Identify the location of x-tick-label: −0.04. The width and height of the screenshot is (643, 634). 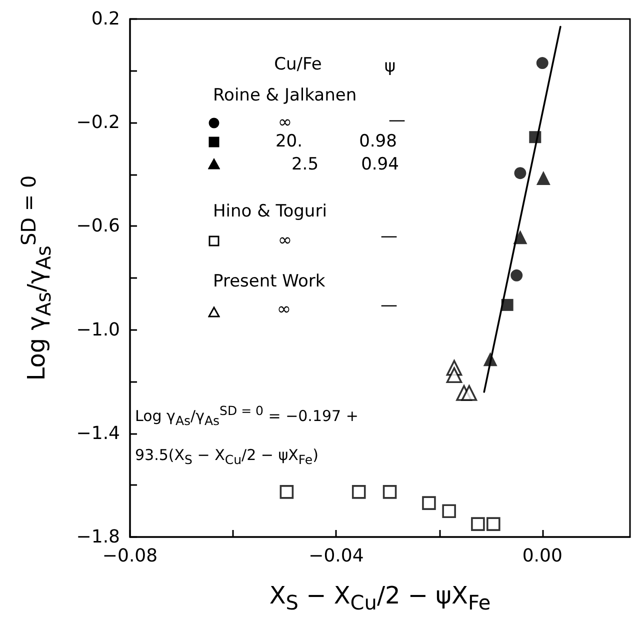
(336, 556).